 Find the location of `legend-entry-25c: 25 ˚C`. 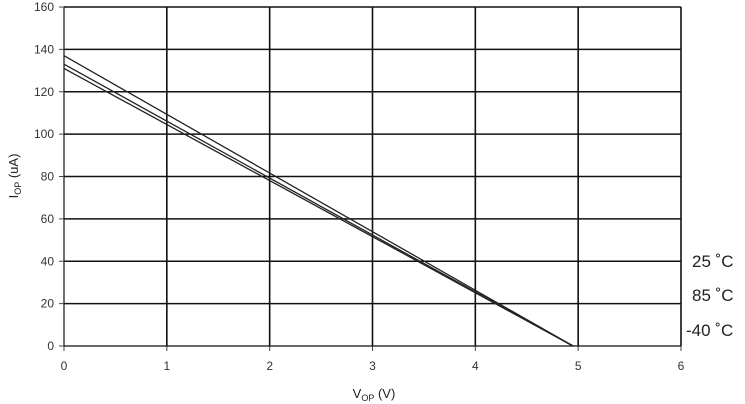

legend-entry-25c: 25 ˚C is located at coordinates (713, 261).